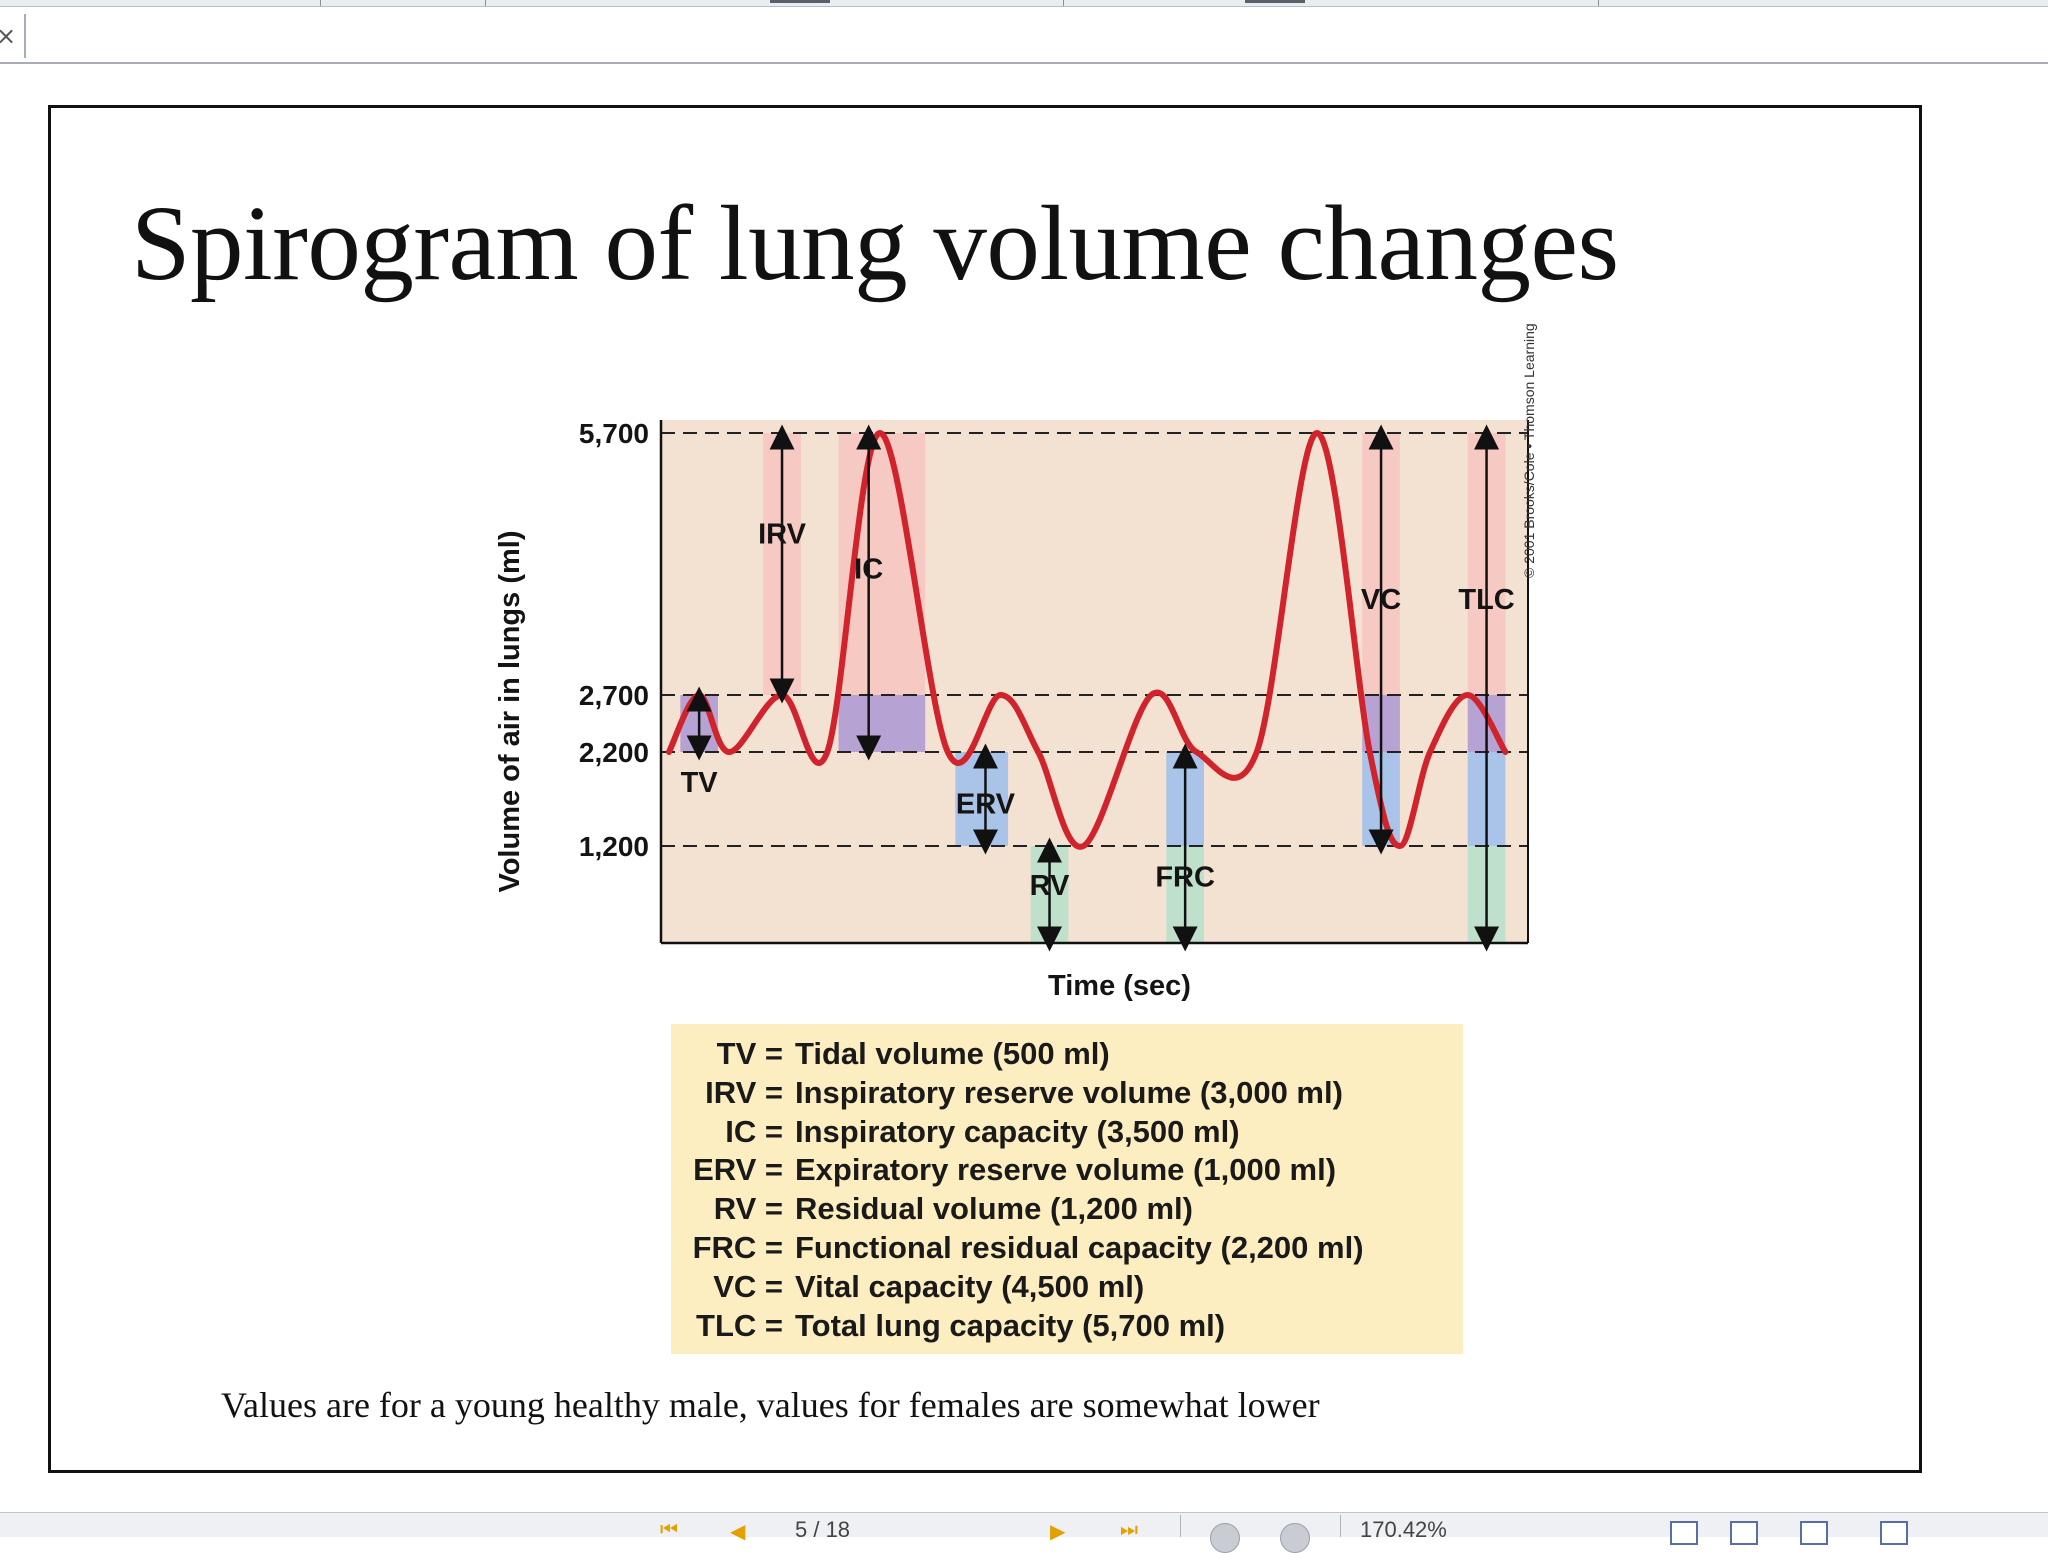  What do you see at coordinates (700, 783) in the screenshot?
I see `volume-label: TV` at bounding box center [700, 783].